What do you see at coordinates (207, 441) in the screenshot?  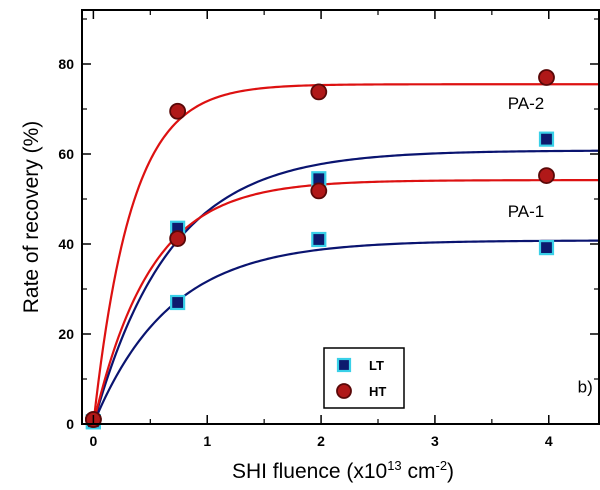 I see `x-tick-label-1: 1` at bounding box center [207, 441].